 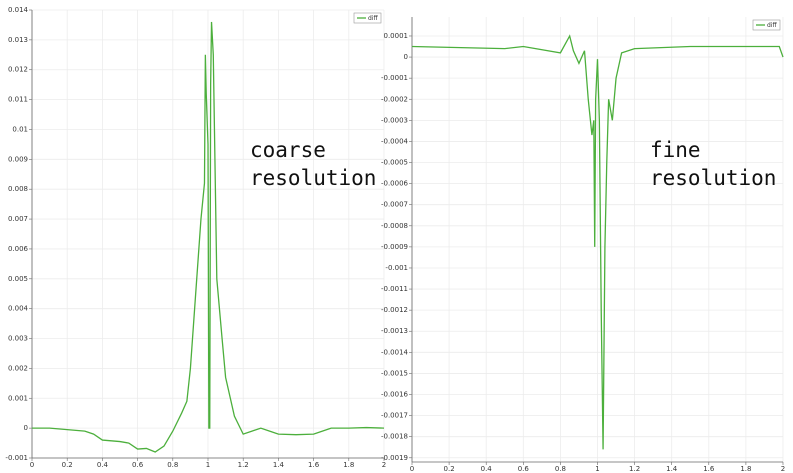 I want to click on y-tick-label: 0.002, so click(x=18, y=368).